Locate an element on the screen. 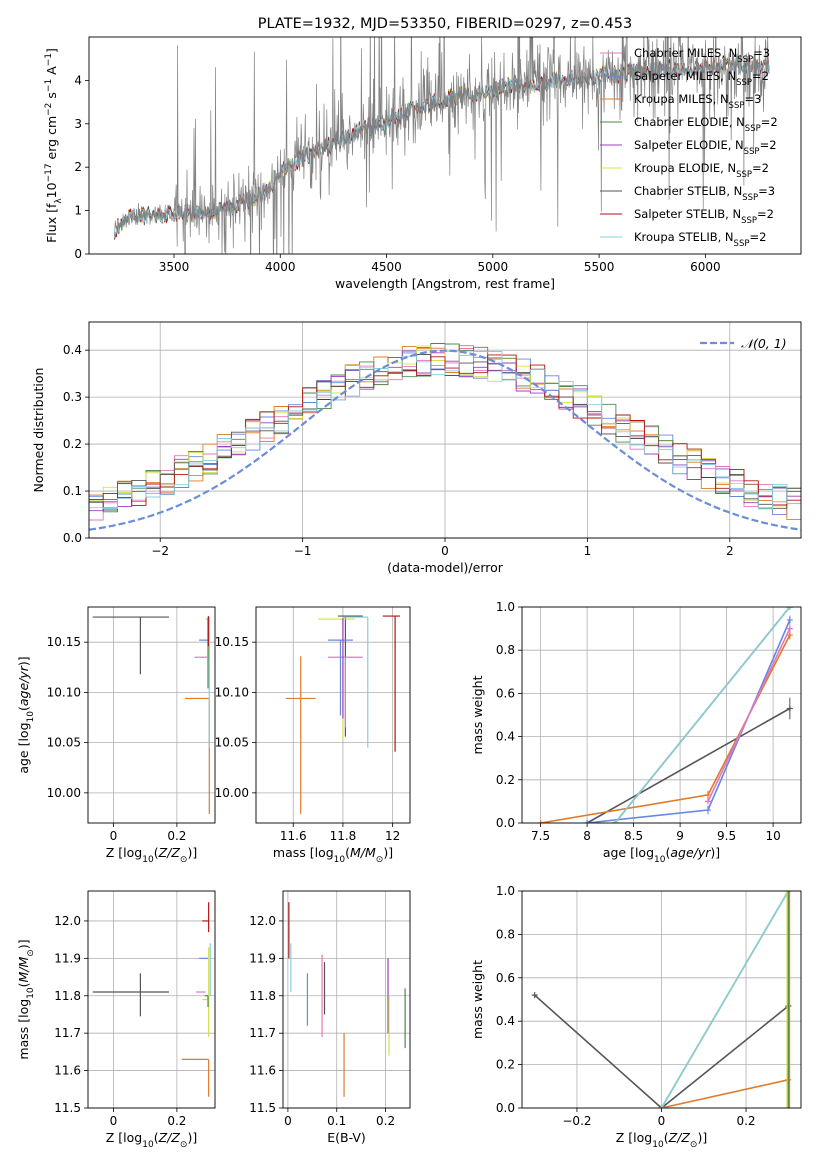 The height and width of the screenshot is (1170, 819). normal-curve is located at coordinates (445, 440).